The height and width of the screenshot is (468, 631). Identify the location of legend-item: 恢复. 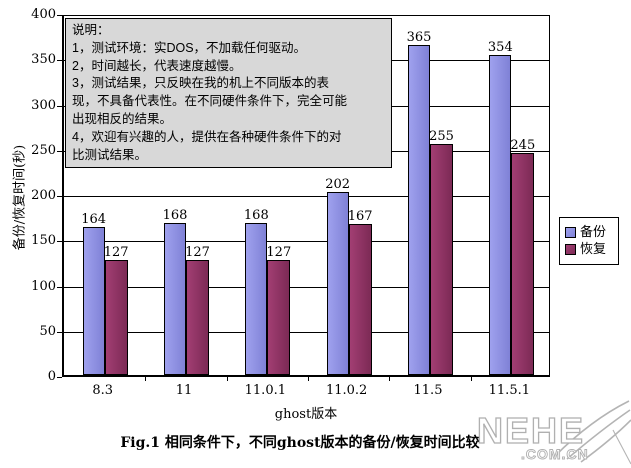
(589, 249).